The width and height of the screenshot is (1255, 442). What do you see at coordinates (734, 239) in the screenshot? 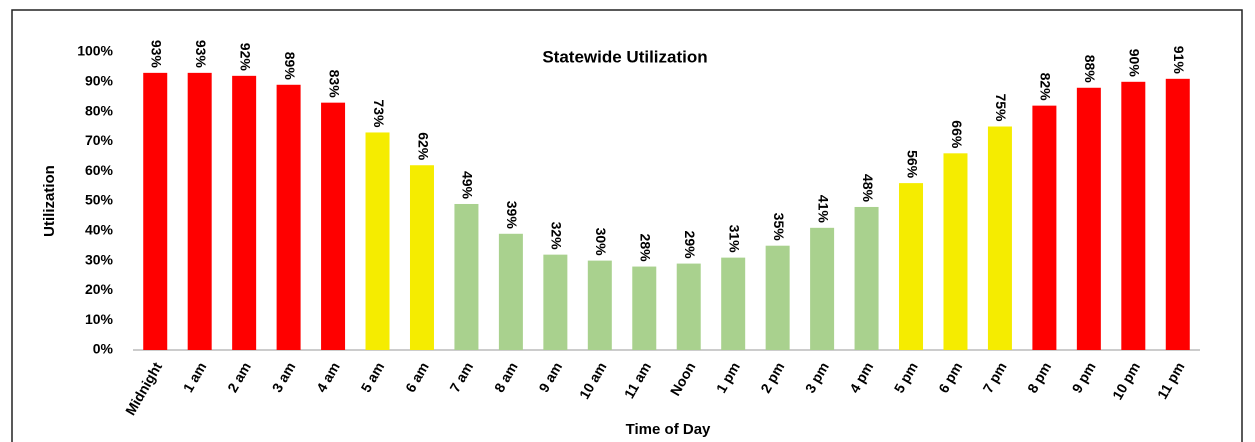
I see `data-label: 31%` at bounding box center [734, 239].